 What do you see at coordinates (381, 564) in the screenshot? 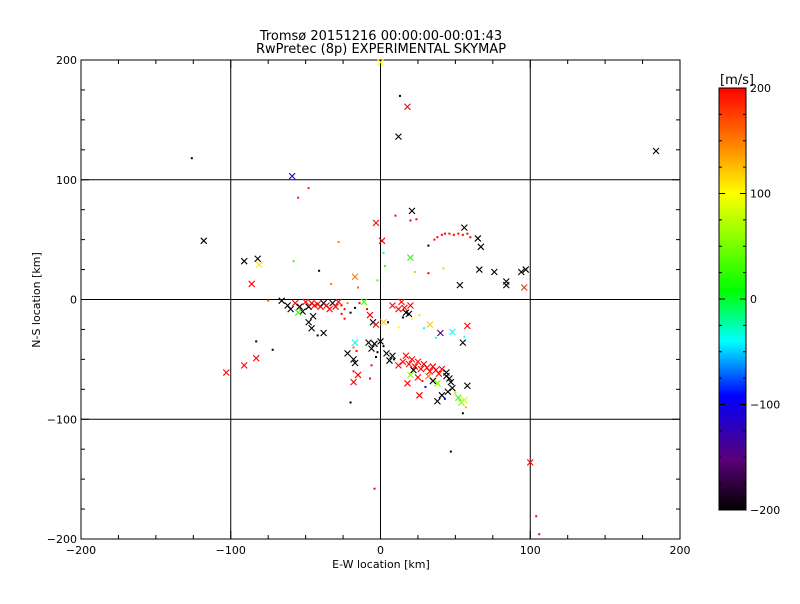
I see `x-axis-label: E-W location [km]` at bounding box center [381, 564].